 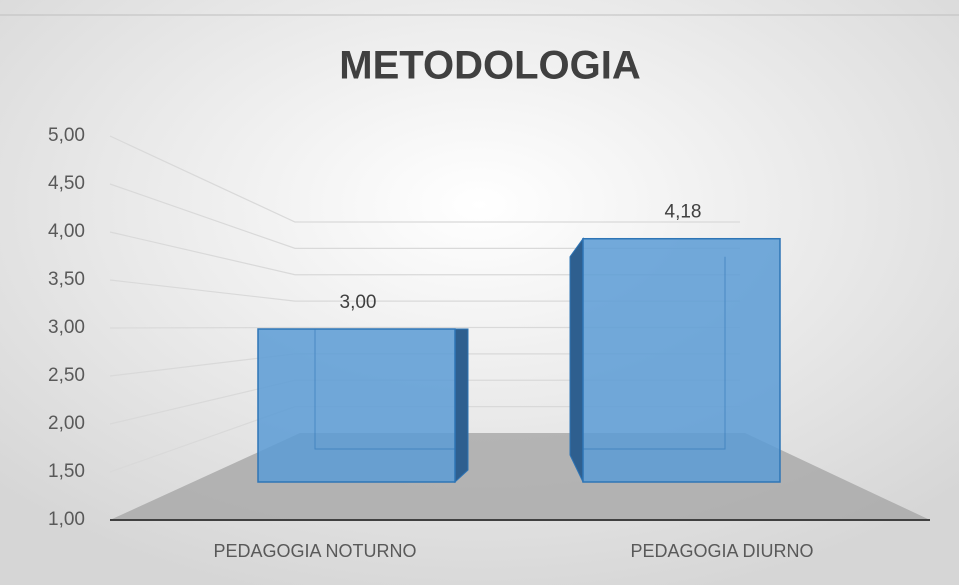 What do you see at coordinates (721, 551) in the screenshot?
I see `x-tick-label: PEDAGOGIA DIURNO` at bounding box center [721, 551].